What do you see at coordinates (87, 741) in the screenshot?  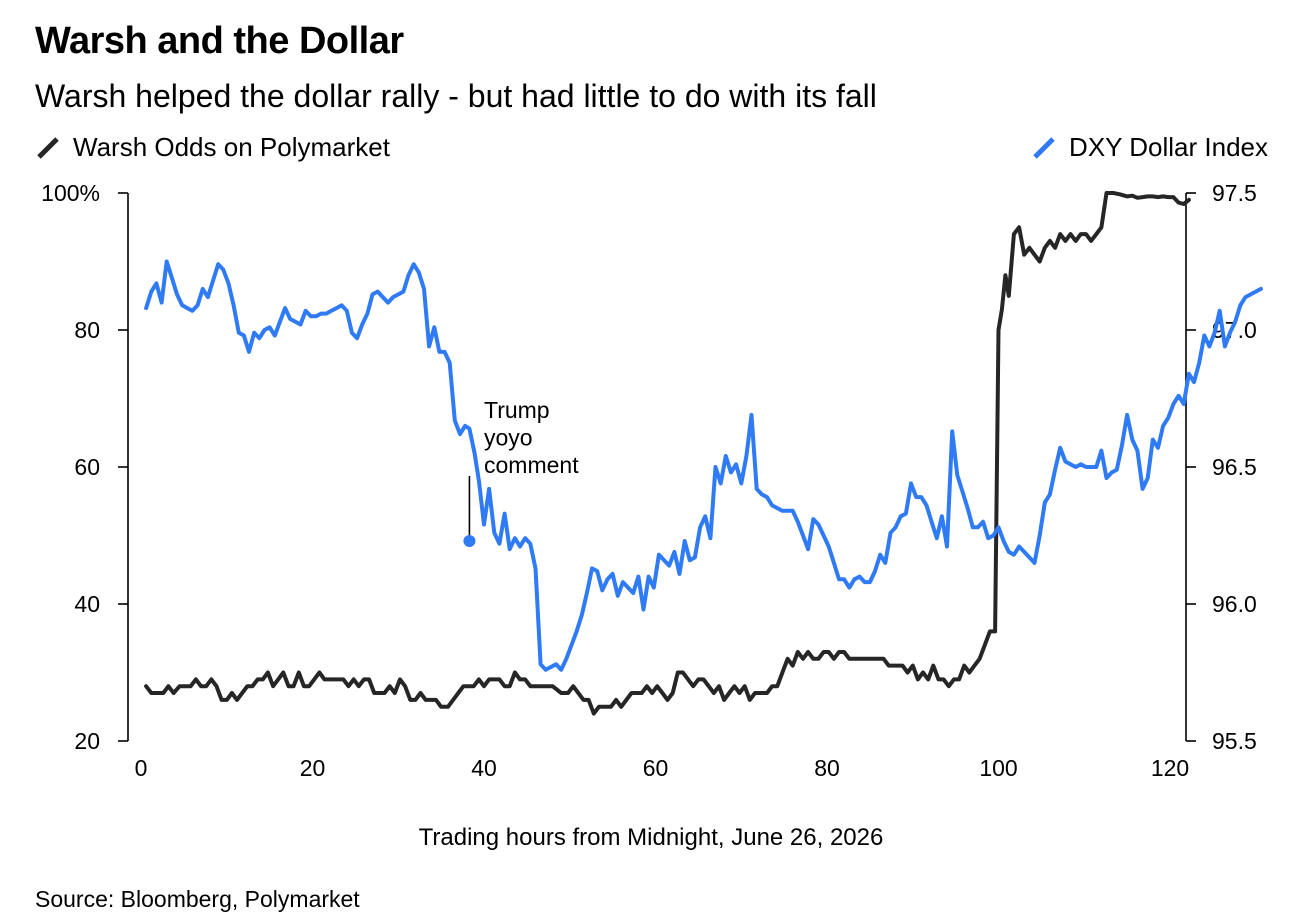 I see `left-axis-tick-label: 20` at bounding box center [87, 741].